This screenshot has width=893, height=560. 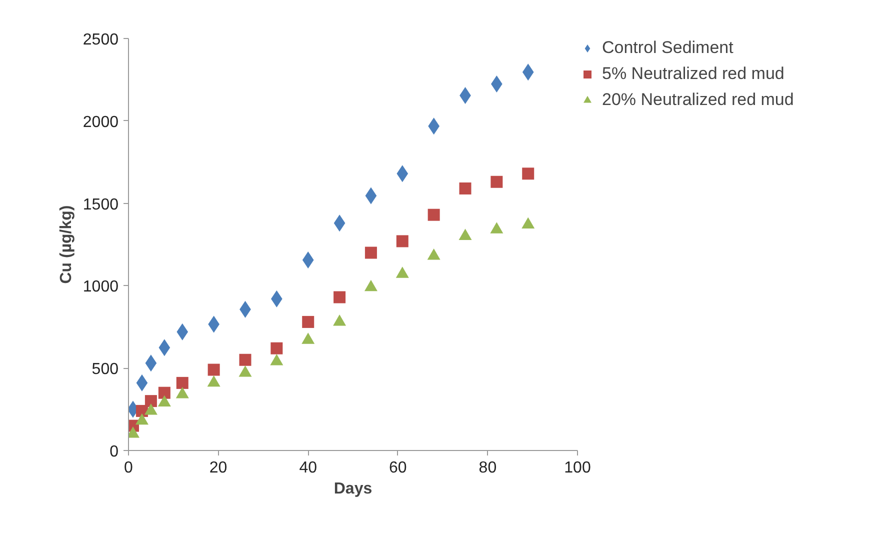 I want to click on legend-label: 20% Neutralized red mud, so click(x=698, y=100).